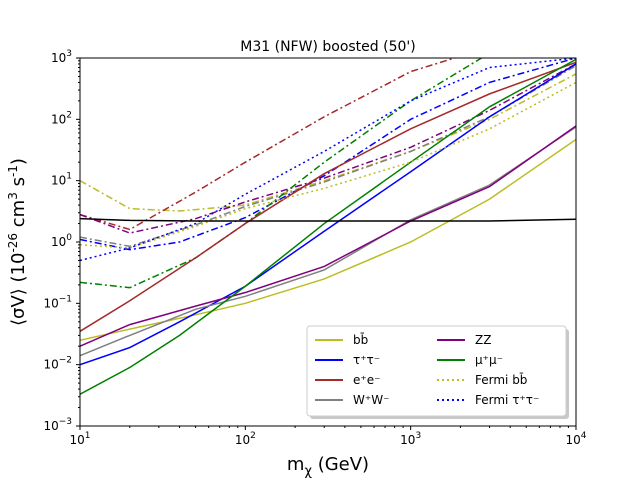  What do you see at coordinates (507, 400) in the screenshot?
I see `legend-label: Fermi τ⁺τ⁻` at bounding box center [507, 400].